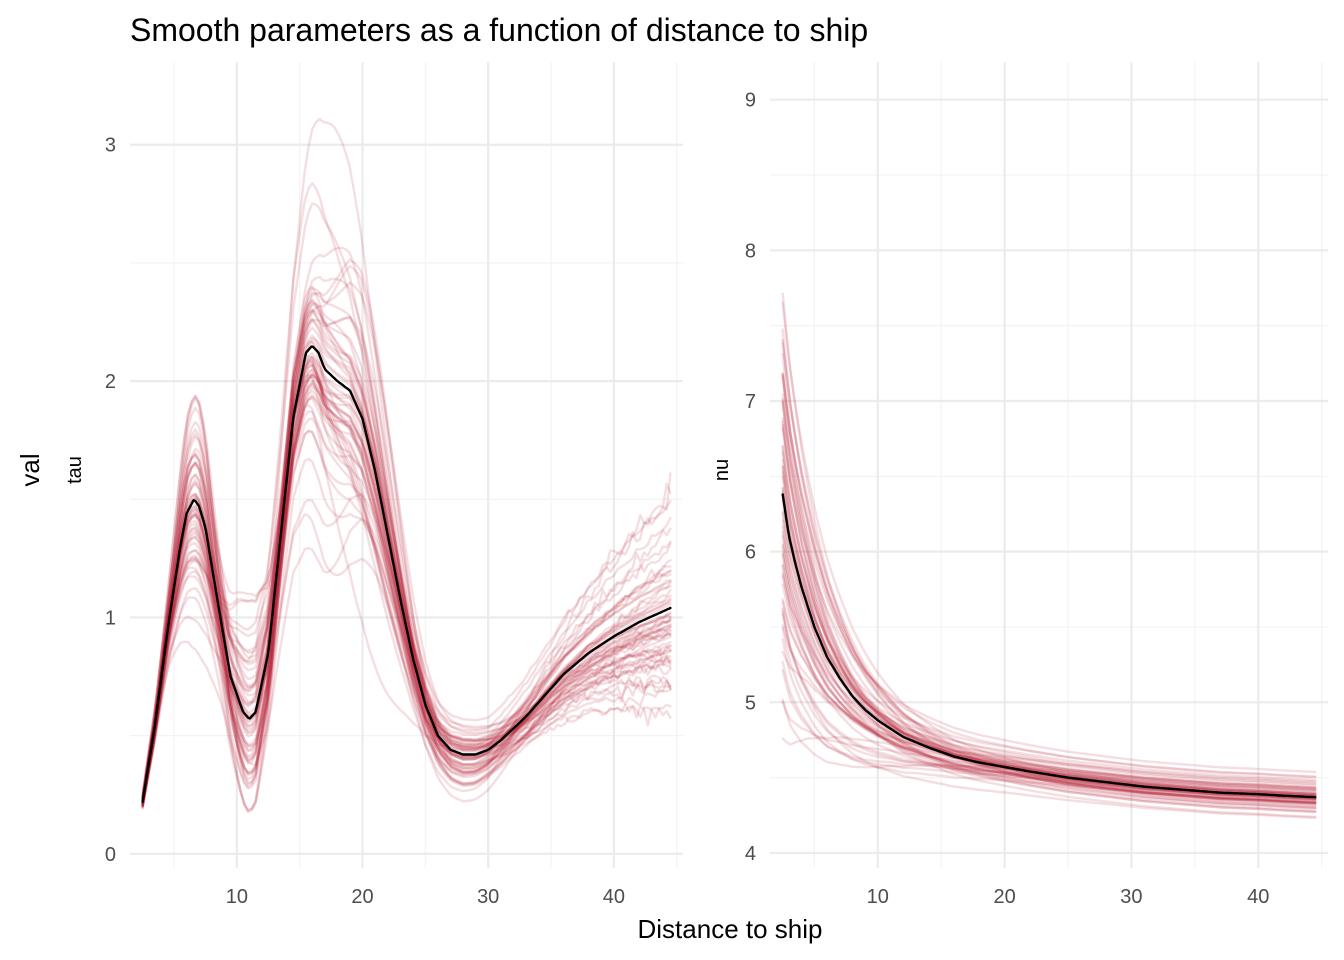 The width and height of the screenshot is (1344, 960). What do you see at coordinates (750, 251) in the screenshot?
I see `y-tick-label: 8` at bounding box center [750, 251].